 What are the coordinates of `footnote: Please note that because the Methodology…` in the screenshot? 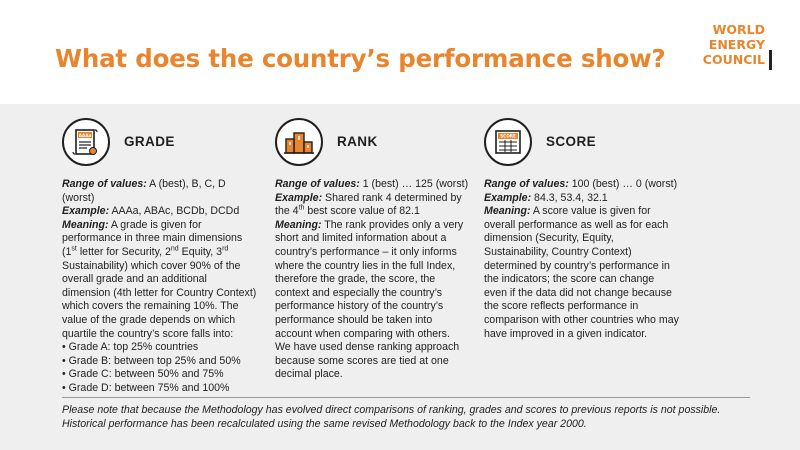 It's located at (391, 417).